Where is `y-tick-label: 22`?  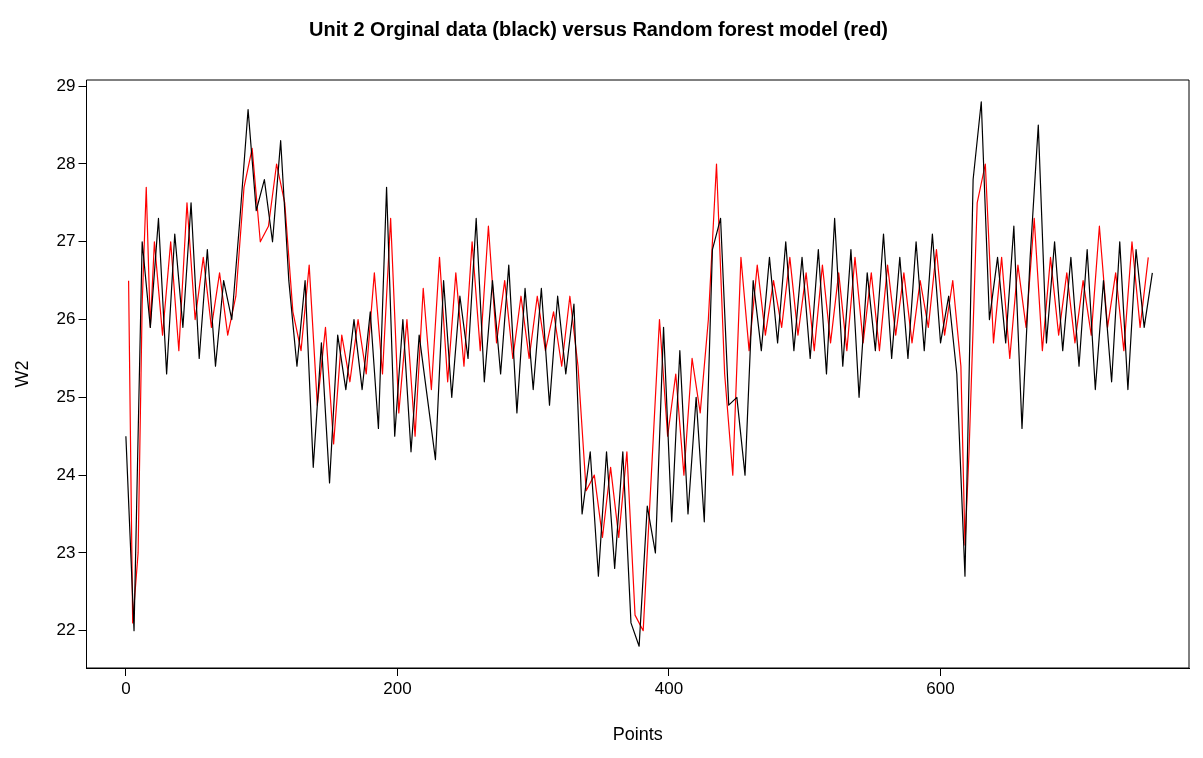
y-tick-label: 22 is located at coordinates (66, 630).